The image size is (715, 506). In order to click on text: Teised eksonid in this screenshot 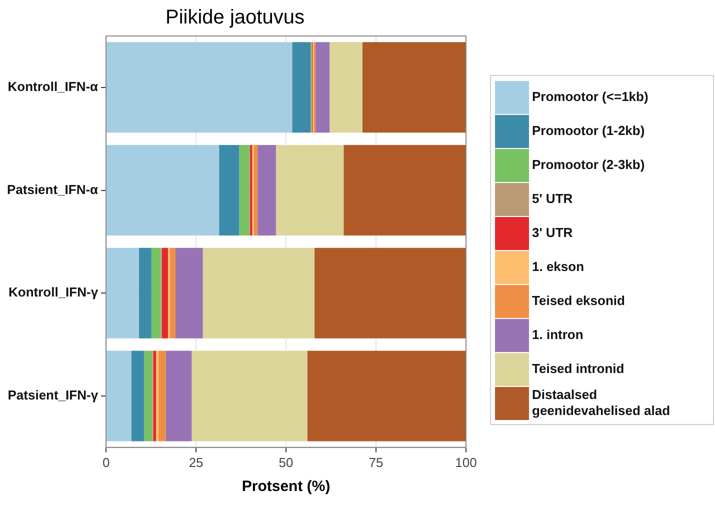, I will do `click(579, 301)`.